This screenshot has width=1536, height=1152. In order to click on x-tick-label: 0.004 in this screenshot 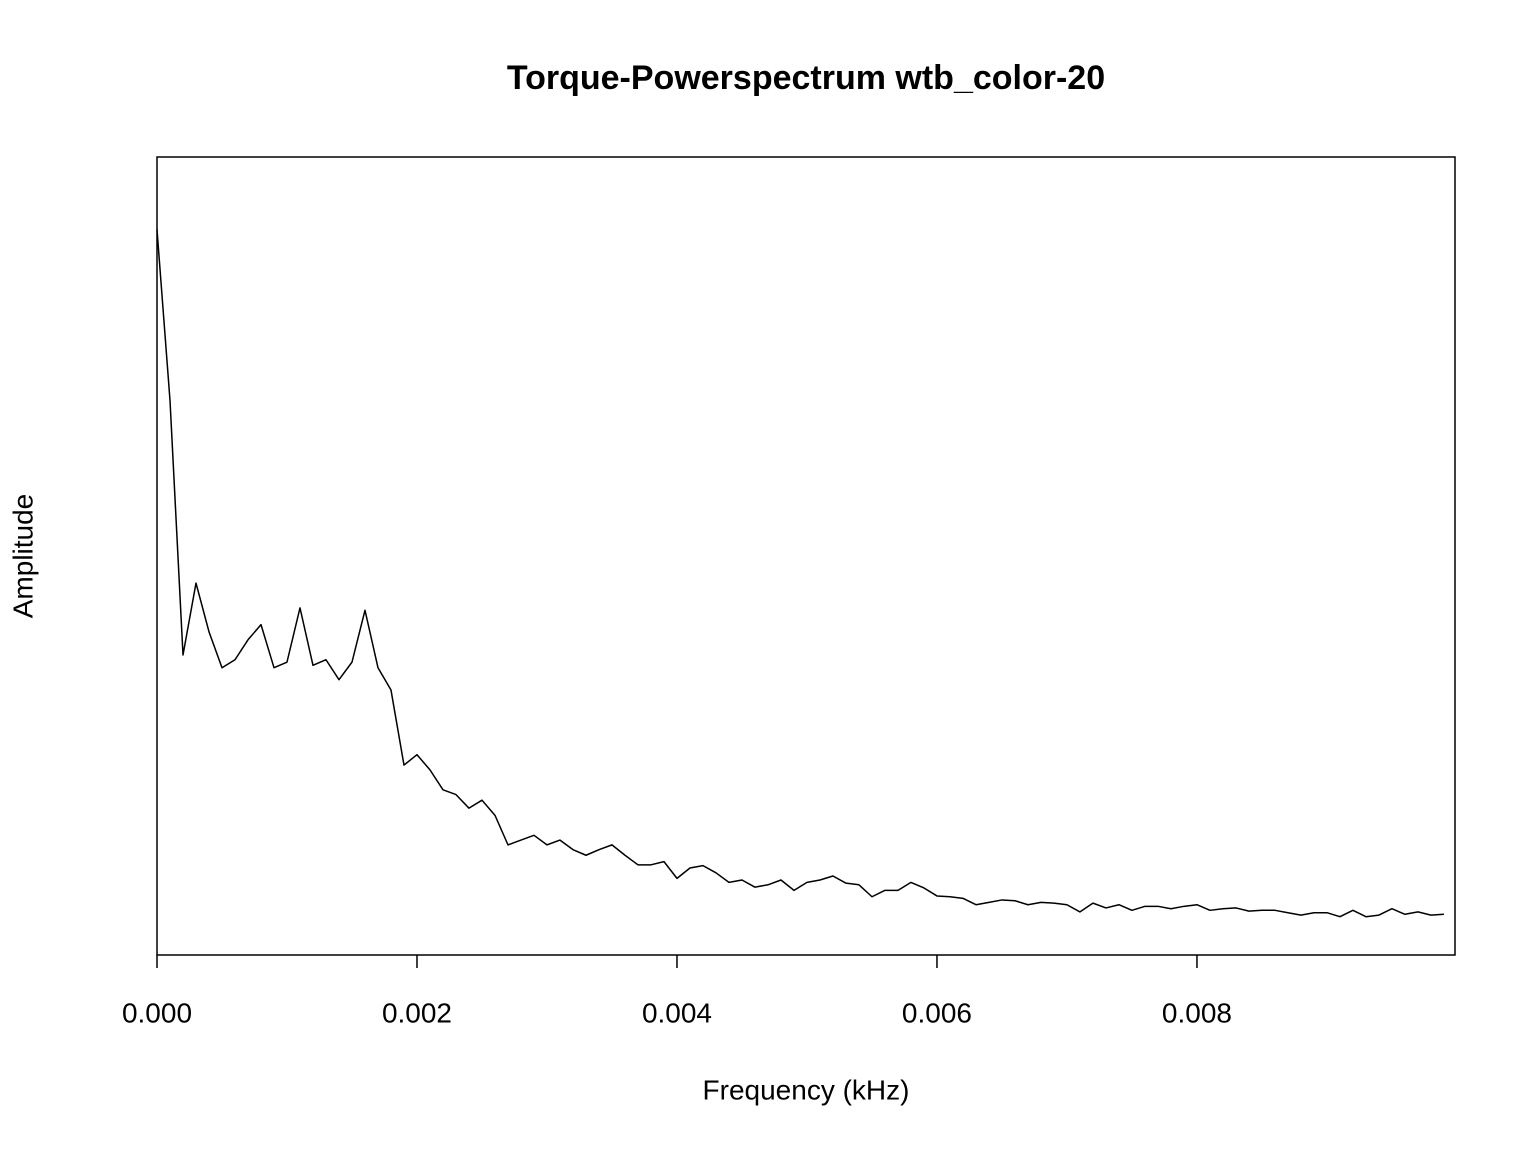, I will do `click(677, 1012)`.